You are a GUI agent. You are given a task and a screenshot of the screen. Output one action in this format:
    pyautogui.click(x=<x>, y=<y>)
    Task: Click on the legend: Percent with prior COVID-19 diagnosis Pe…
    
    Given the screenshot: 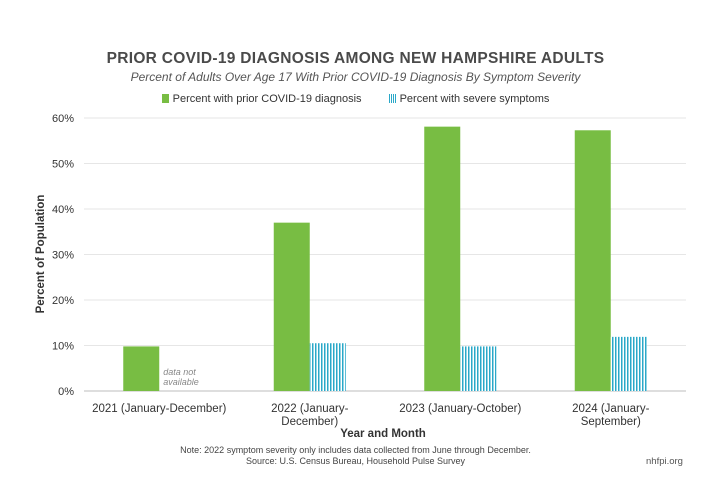 What is the action you would take?
    pyautogui.click(x=355, y=99)
    